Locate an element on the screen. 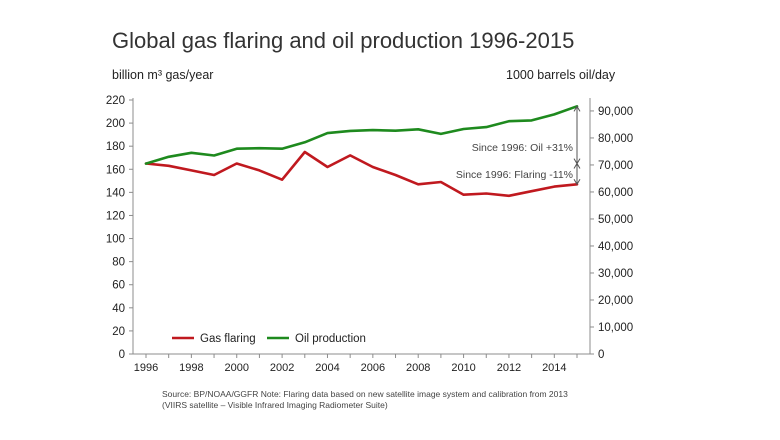  left-y-tick-label: 80 is located at coordinates (118, 263).